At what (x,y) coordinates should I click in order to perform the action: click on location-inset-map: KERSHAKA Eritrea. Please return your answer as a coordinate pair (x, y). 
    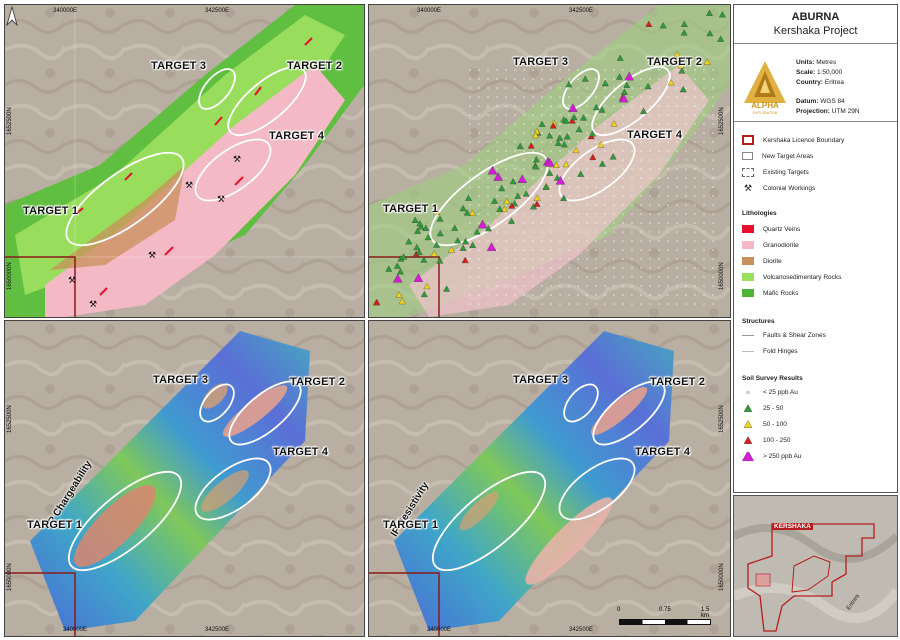
    Looking at the image, I should click on (815, 566).